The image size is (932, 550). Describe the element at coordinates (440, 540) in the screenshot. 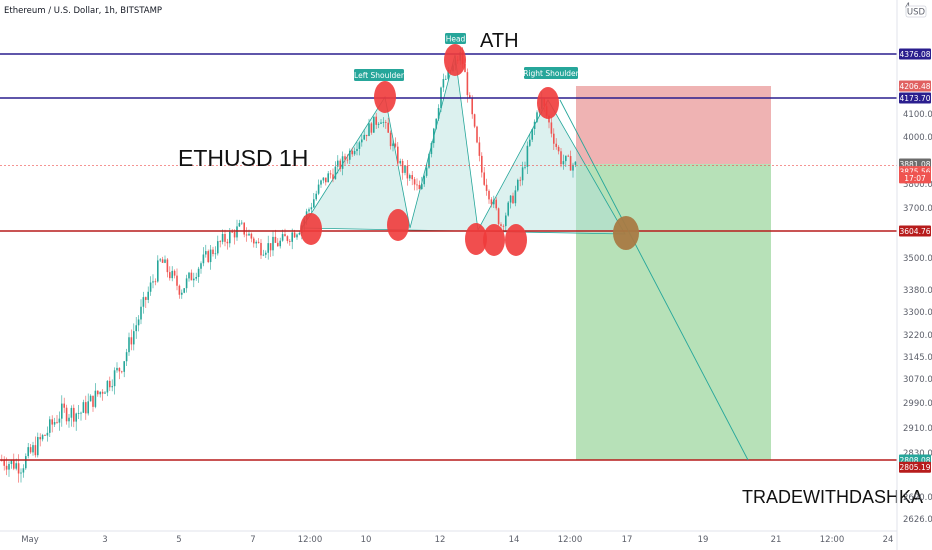

I see `time-tick-label: 12` at that location.